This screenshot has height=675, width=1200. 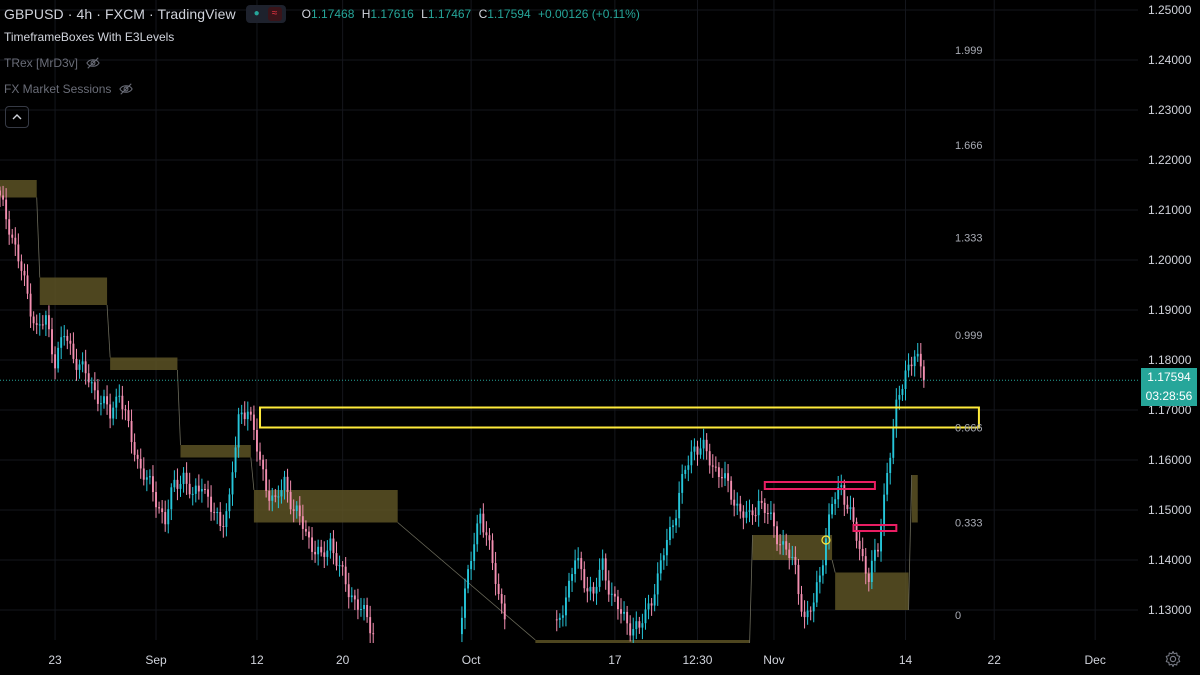 What do you see at coordinates (343, 660) in the screenshot?
I see `time-tick-label: 20` at bounding box center [343, 660].